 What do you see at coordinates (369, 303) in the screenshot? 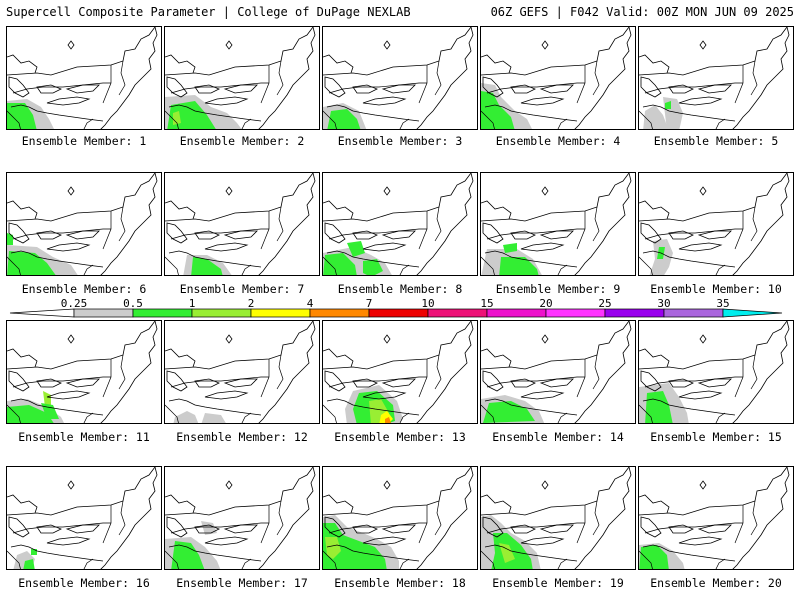
I see `colorbar-tick-label: 7` at bounding box center [369, 303].